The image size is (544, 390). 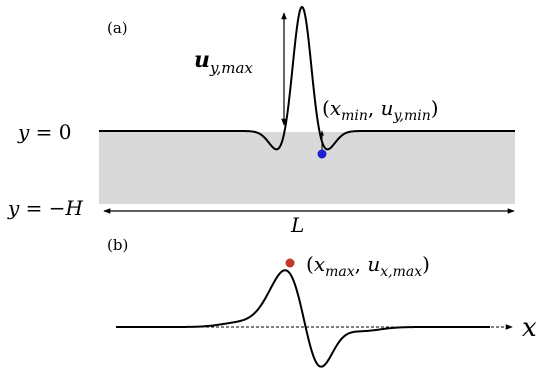 I want to click on max-point-marker, so click(x=290, y=263).